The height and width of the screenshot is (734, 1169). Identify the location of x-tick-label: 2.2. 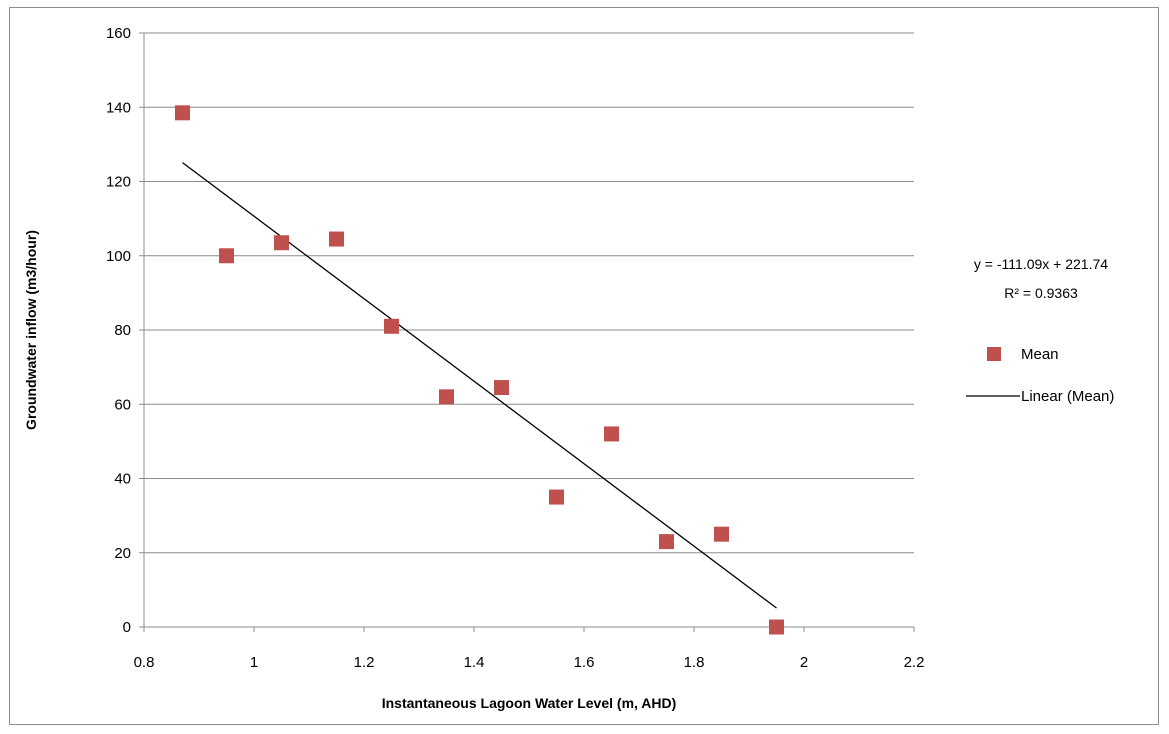
(914, 662).